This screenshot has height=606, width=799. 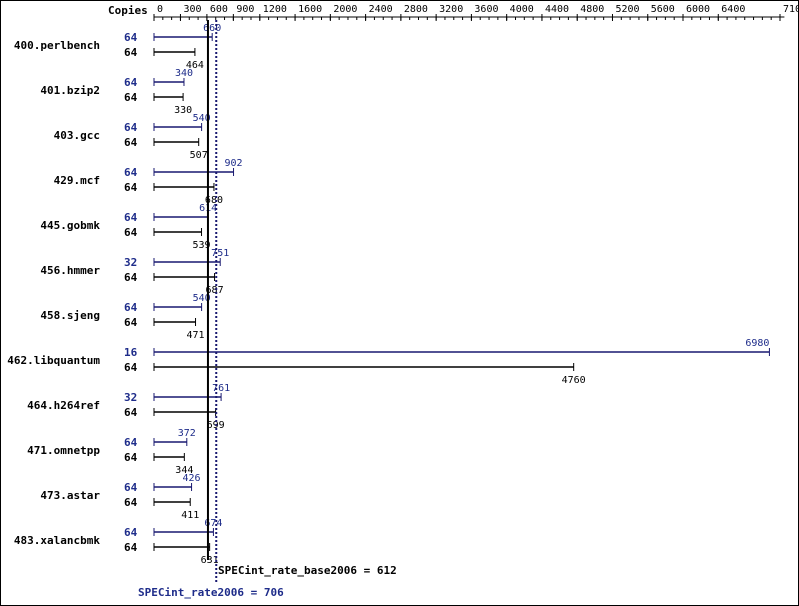 I want to click on x-tick-label: 6000, so click(x=698, y=9).